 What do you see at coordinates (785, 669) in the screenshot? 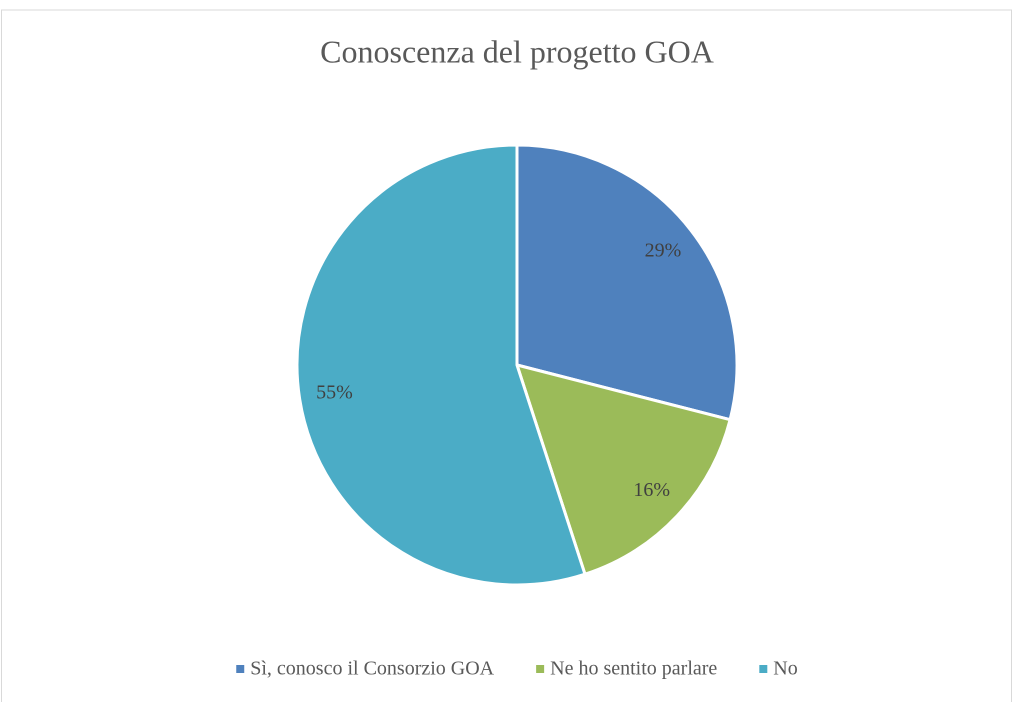
I see `legend-label: No` at bounding box center [785, 669].